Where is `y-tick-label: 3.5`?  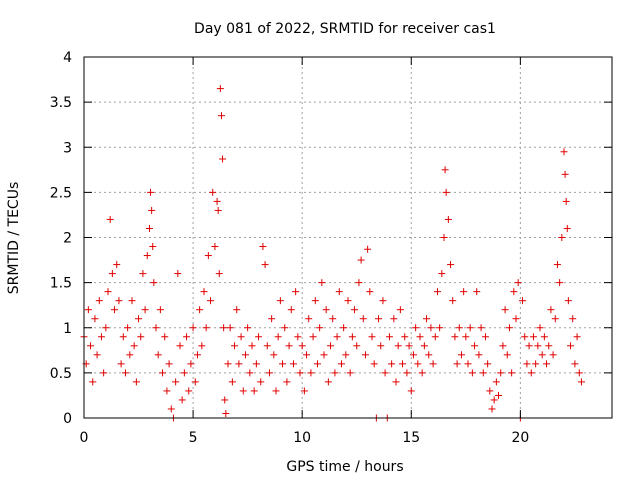 y-tick-label: 3.5 is located at coordinates (61, 103).